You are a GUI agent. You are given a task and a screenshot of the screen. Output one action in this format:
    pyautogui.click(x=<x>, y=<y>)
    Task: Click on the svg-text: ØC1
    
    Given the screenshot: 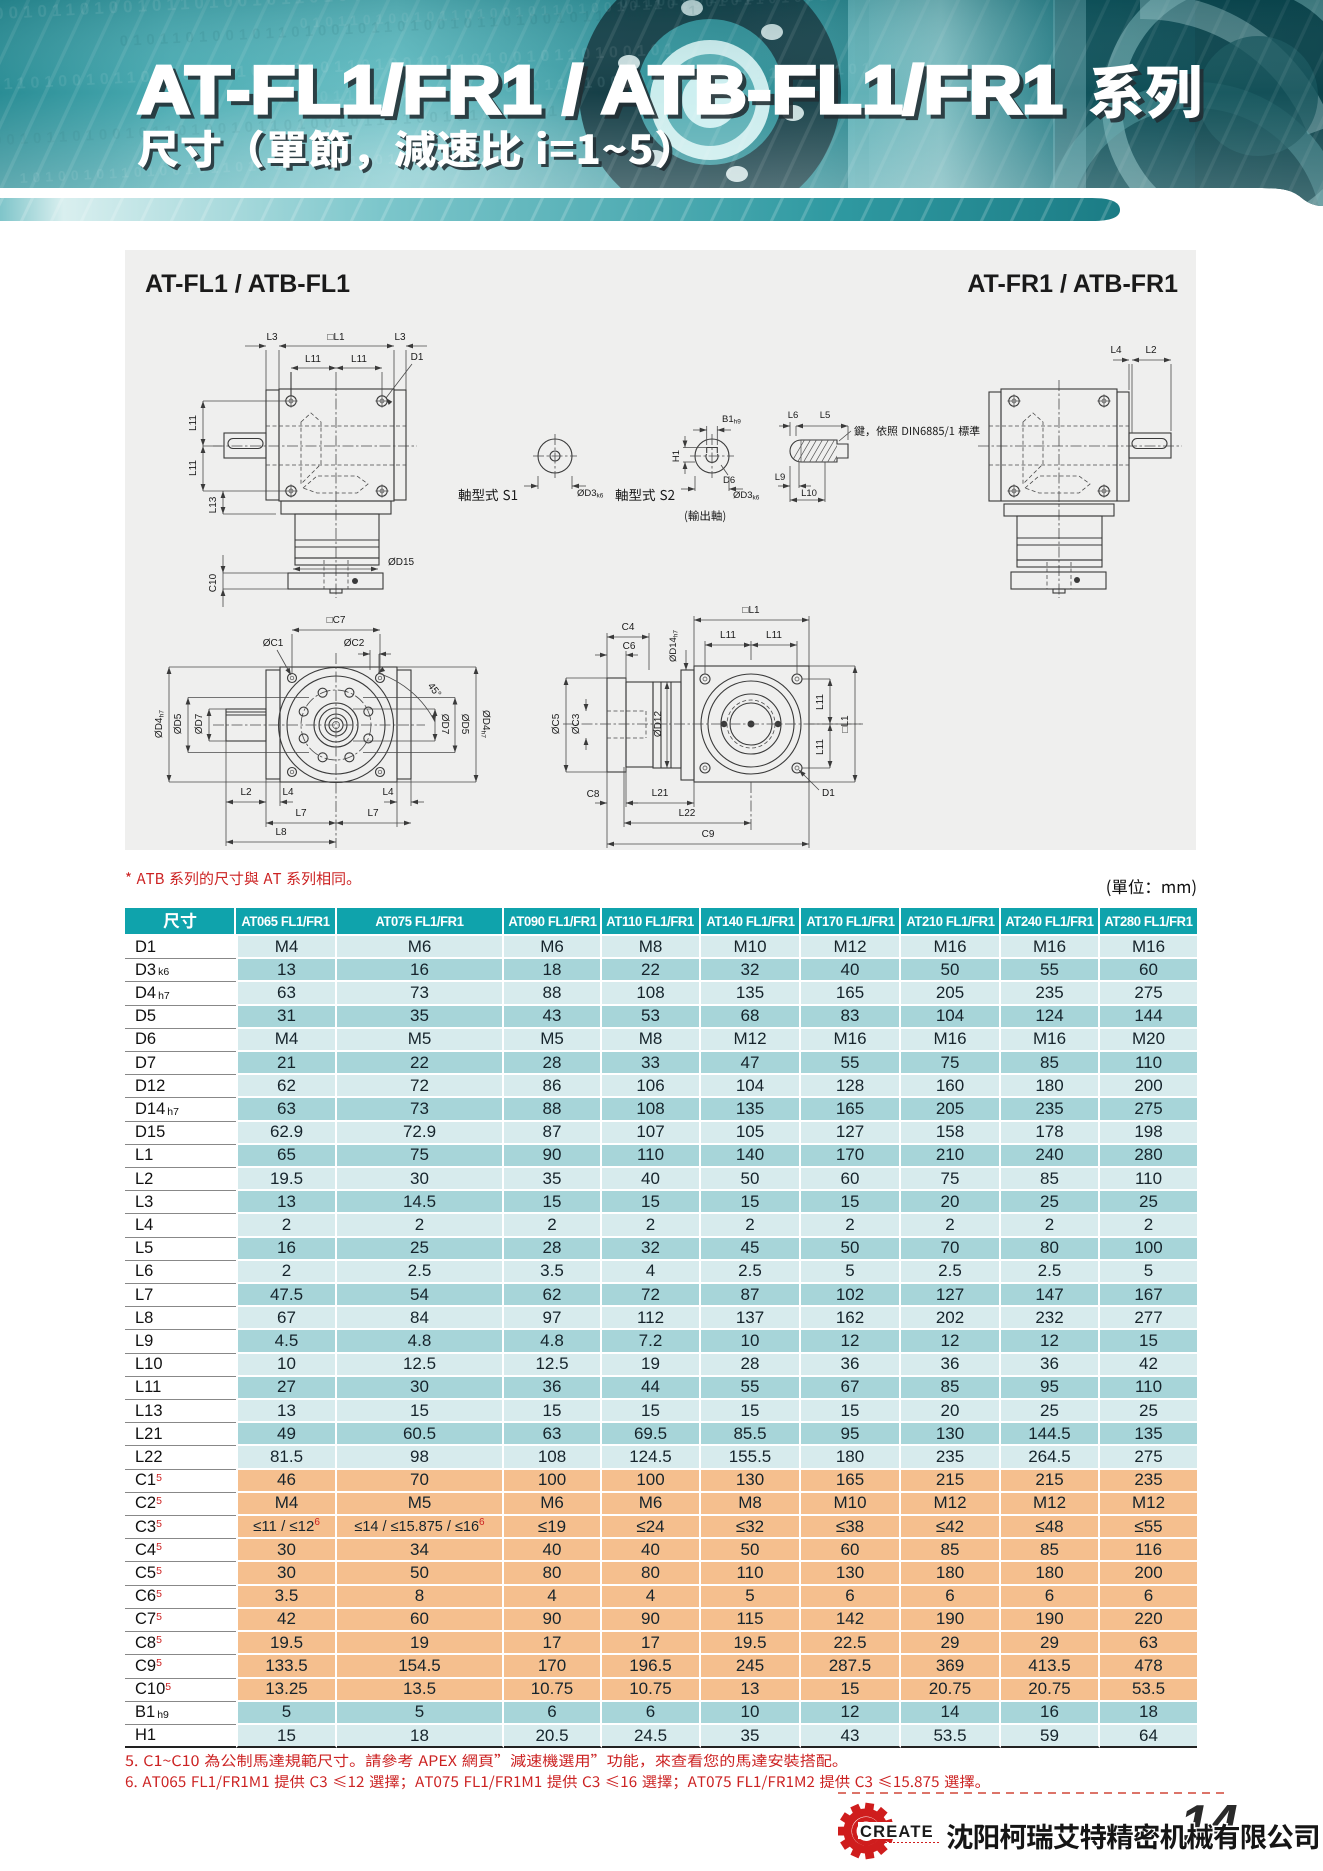 What is the action you would take?
    pyautogui.click(x=273, y=643)
    